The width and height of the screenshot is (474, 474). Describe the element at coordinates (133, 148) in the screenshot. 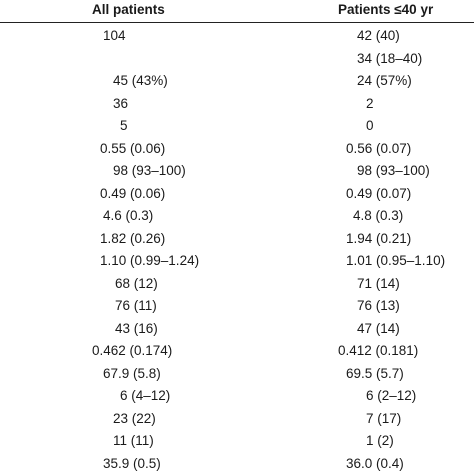

I see `table-cell: 0.55 (0.06)` at that location.